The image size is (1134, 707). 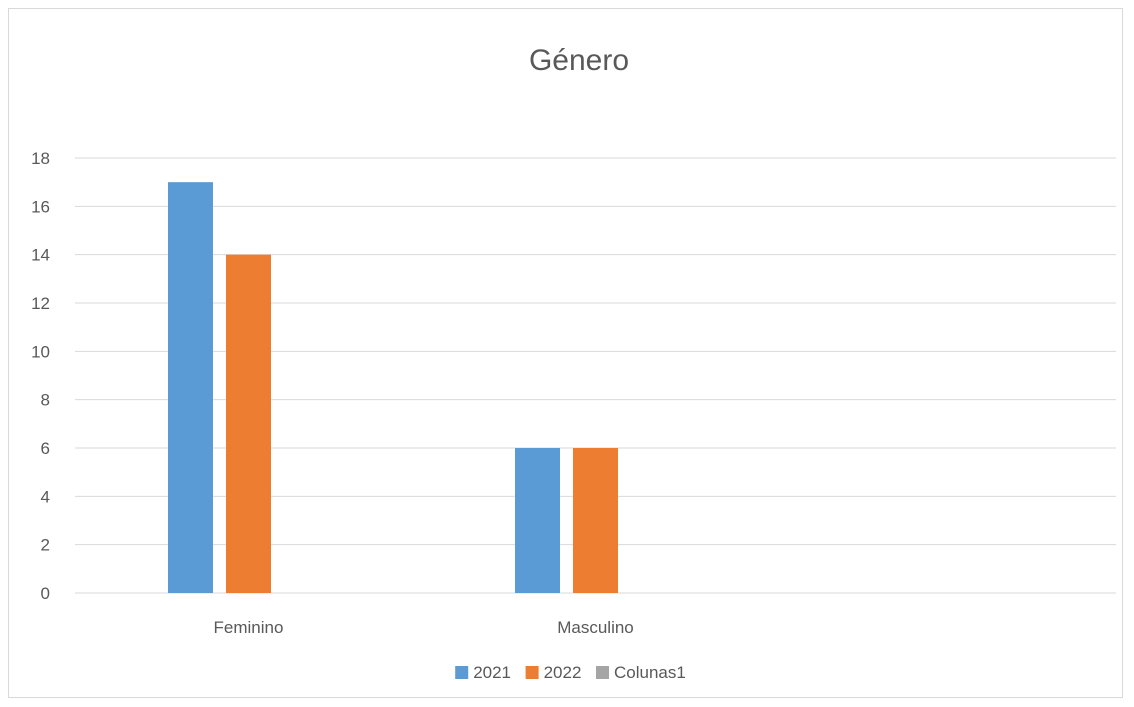 I want to click on x-tick-label: Masculino, so click(x=595, y=627).